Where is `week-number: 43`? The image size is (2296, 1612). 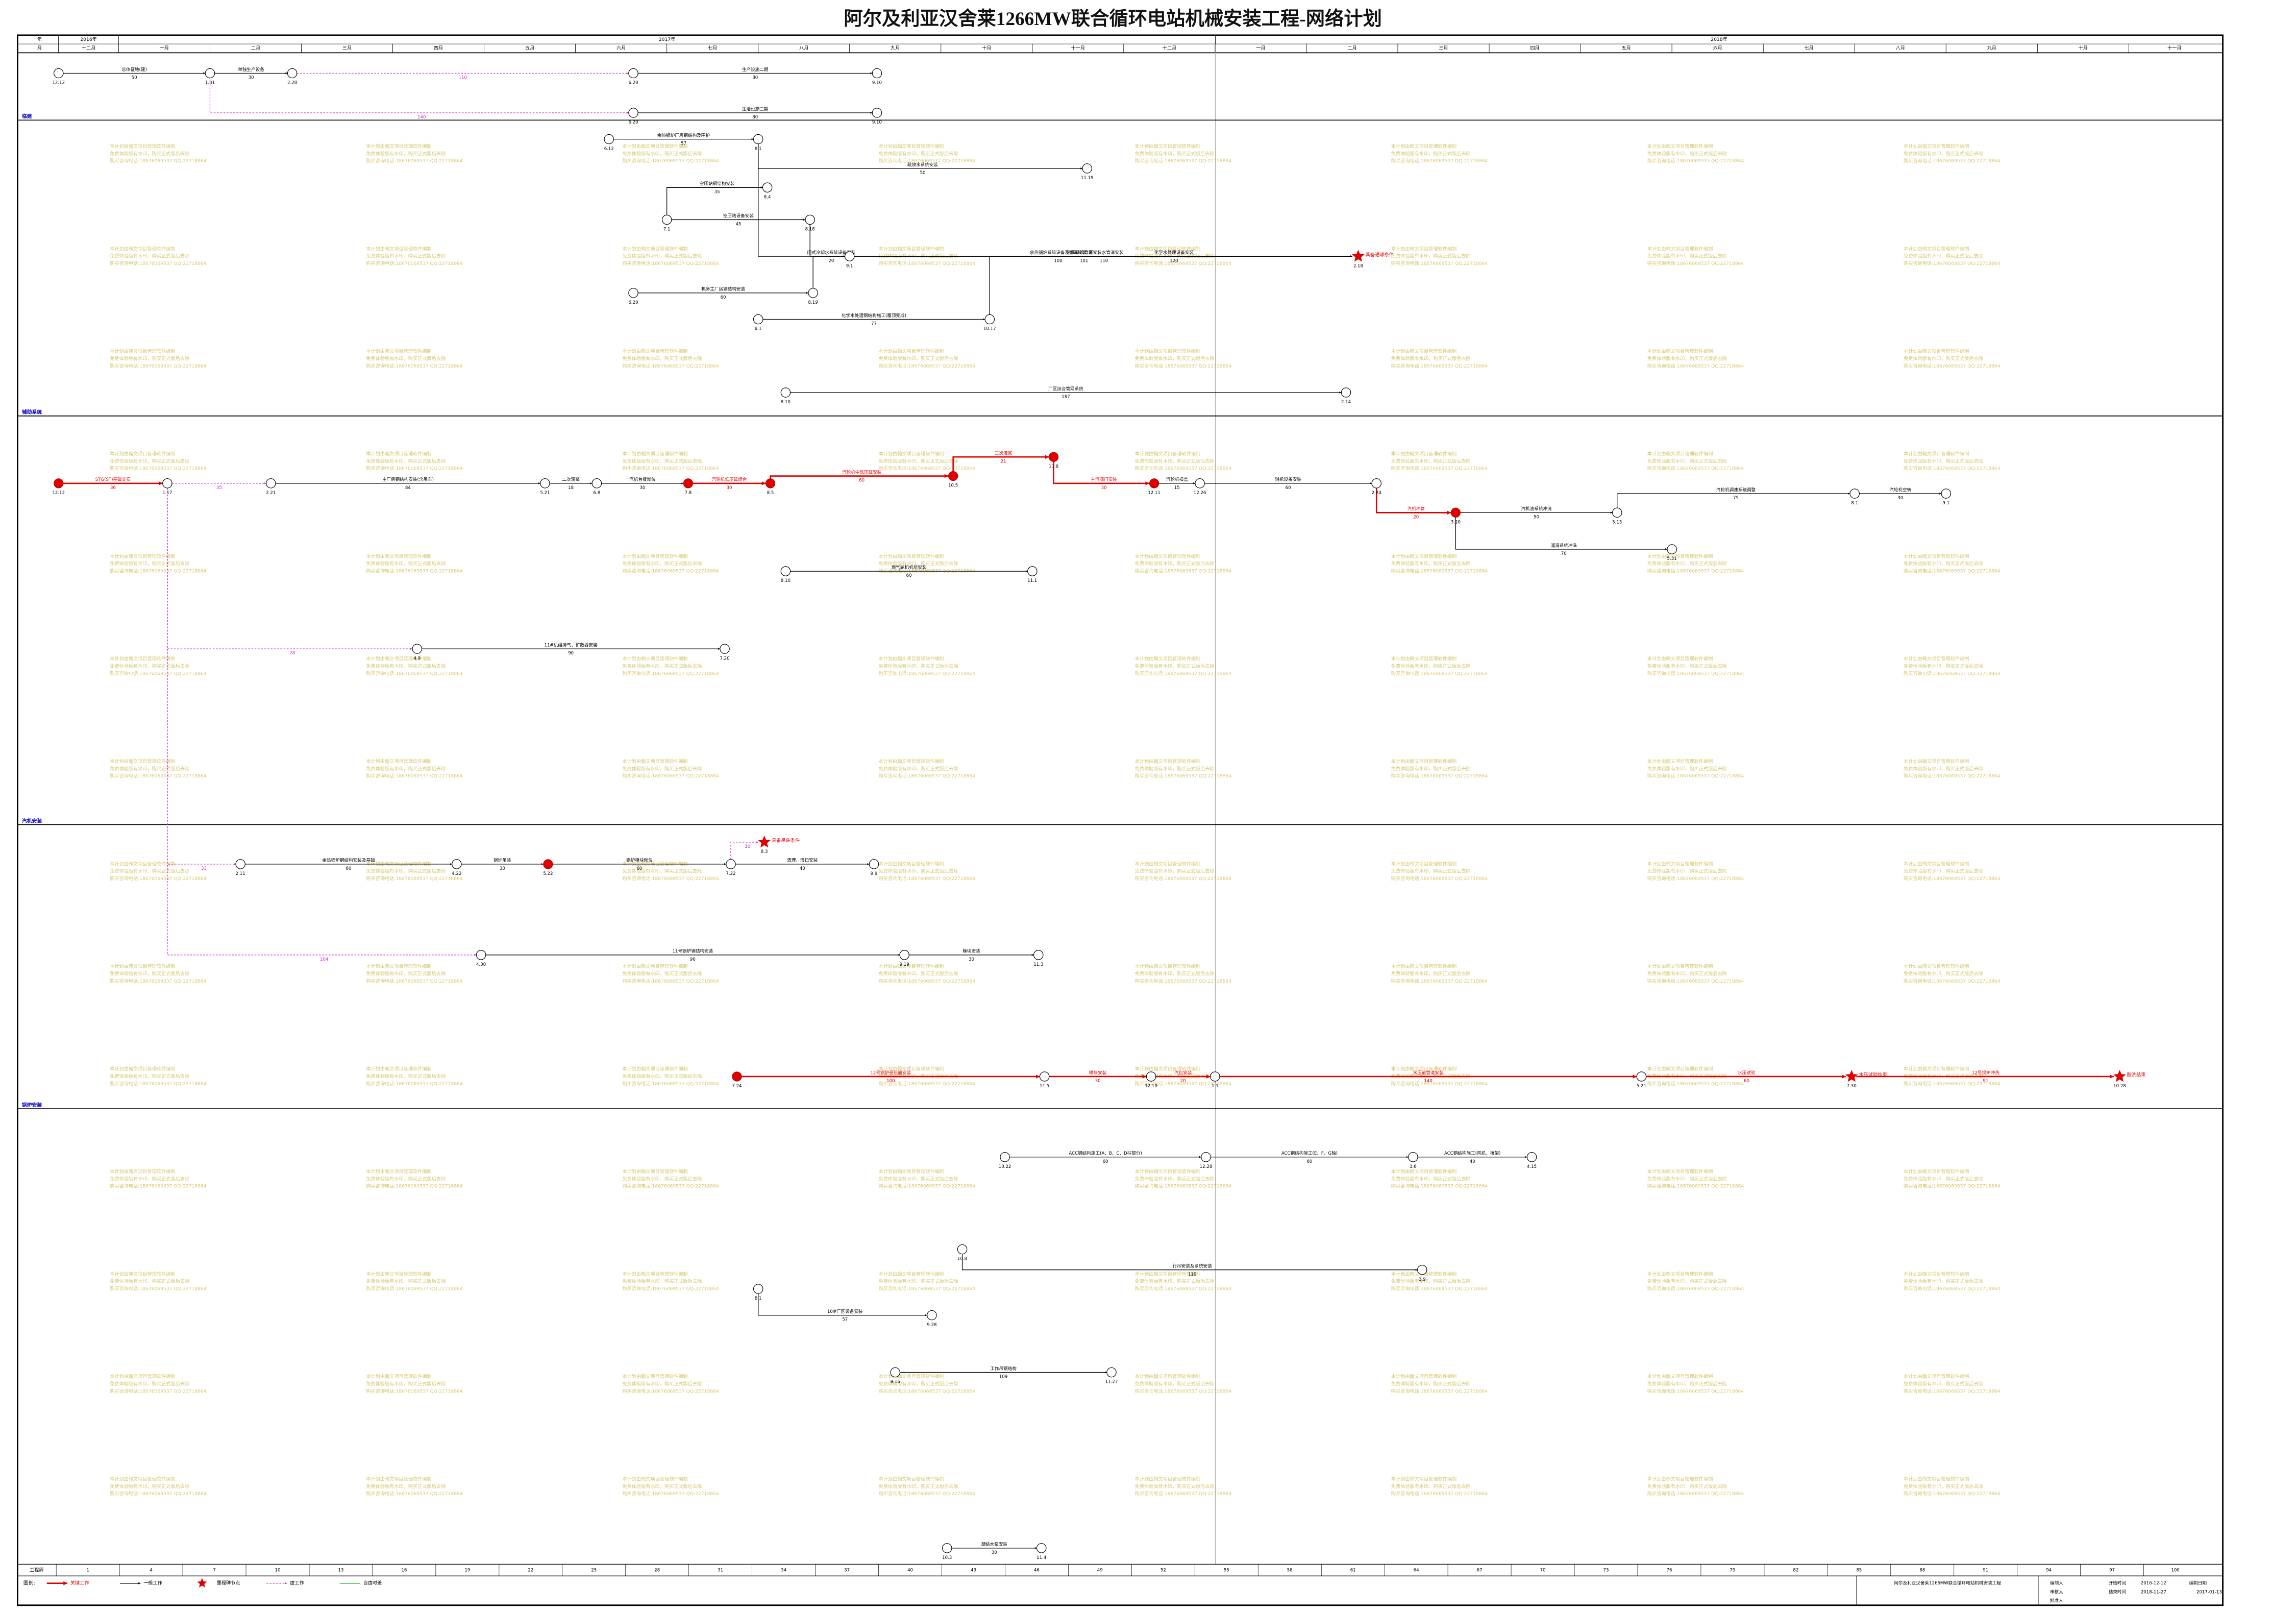 week-number: 43 is located at coordinates (973, 1570).